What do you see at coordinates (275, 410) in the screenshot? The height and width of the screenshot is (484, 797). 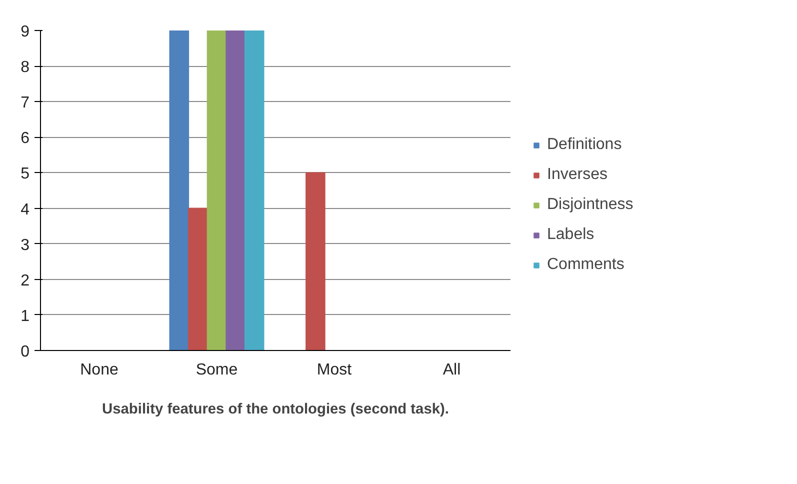 I see `x-axis-title: Usability features of the ontologies (second task).` at bounding box center [275, 410].